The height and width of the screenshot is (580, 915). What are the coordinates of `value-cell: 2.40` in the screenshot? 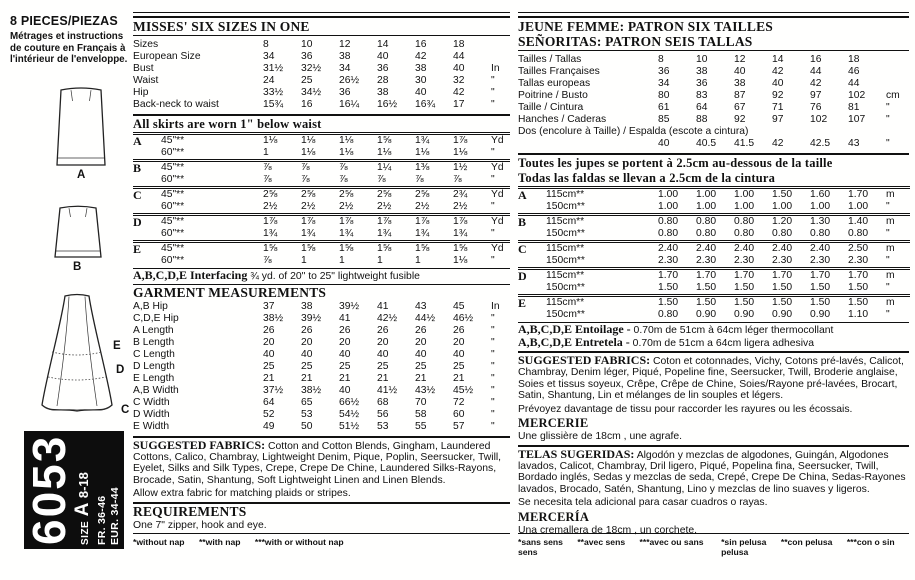 It's located at (715, 247).